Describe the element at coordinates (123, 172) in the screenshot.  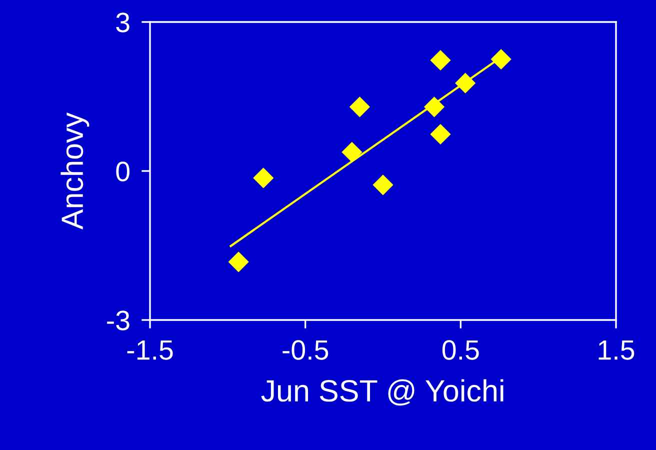
I see `y-tick-label: 0` at that location.